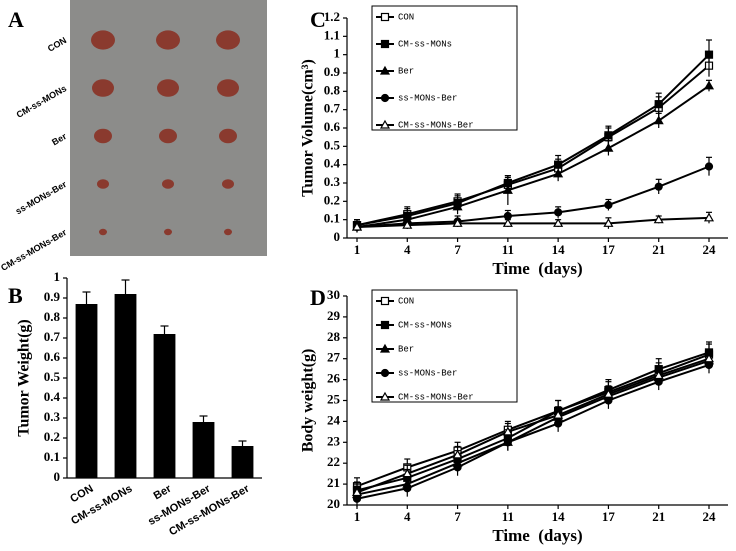  What do you see at coordinates (16, 19) in the screenshot?
I see `panel-label: A` at bounding box center [16, 19].